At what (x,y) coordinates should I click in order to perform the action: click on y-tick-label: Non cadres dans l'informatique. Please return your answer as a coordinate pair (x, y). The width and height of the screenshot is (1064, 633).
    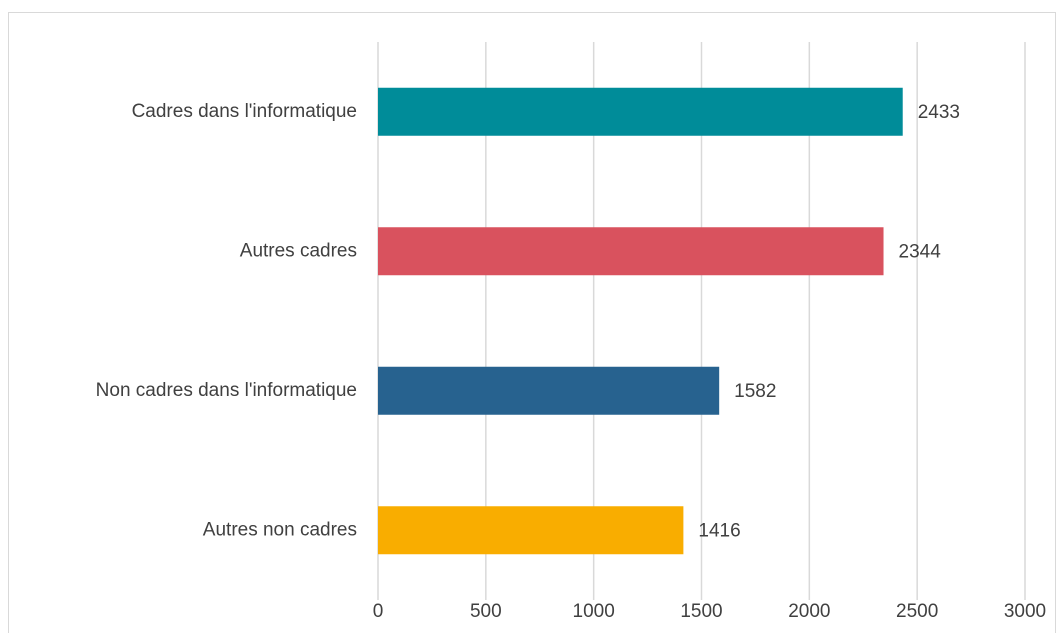
    Looking at the image, I should click on (226, 390).